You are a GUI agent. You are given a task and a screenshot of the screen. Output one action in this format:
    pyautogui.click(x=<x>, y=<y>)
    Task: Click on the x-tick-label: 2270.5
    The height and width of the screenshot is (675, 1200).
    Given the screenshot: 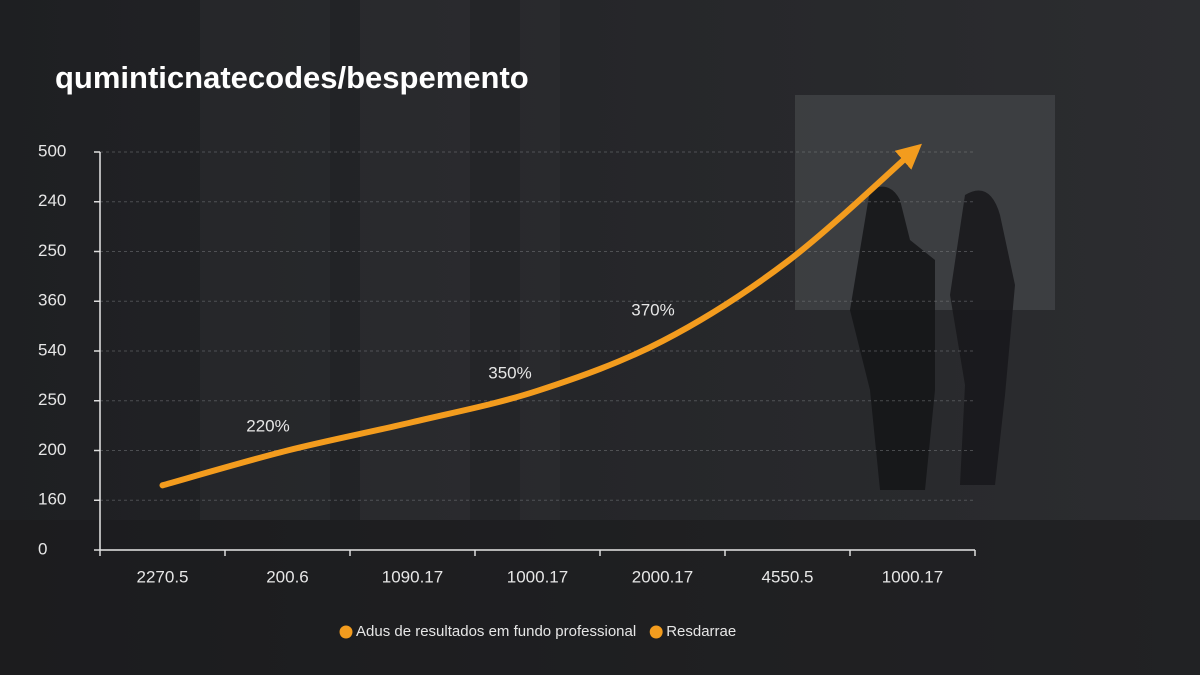 What is the action you would take?
    pyautogui.click(x=163, y=576)
    